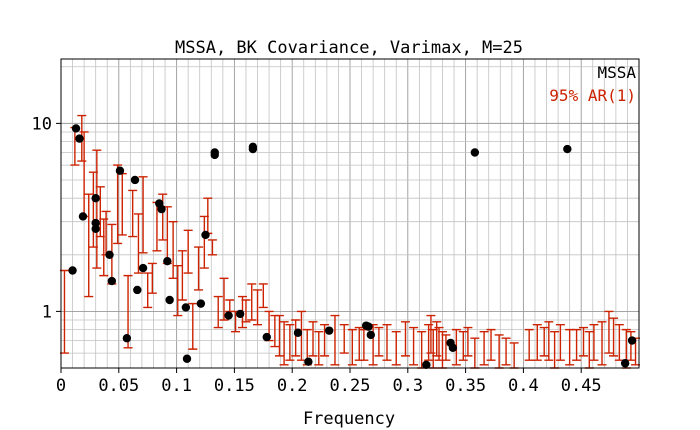 Image resolution: width=700 pixels, height=430 pixels. Describe the element at coordinates (349, 48) in the screenshot. I see `chart-title: MSSA, BK Covariance, Varimax, M=25` at that location.